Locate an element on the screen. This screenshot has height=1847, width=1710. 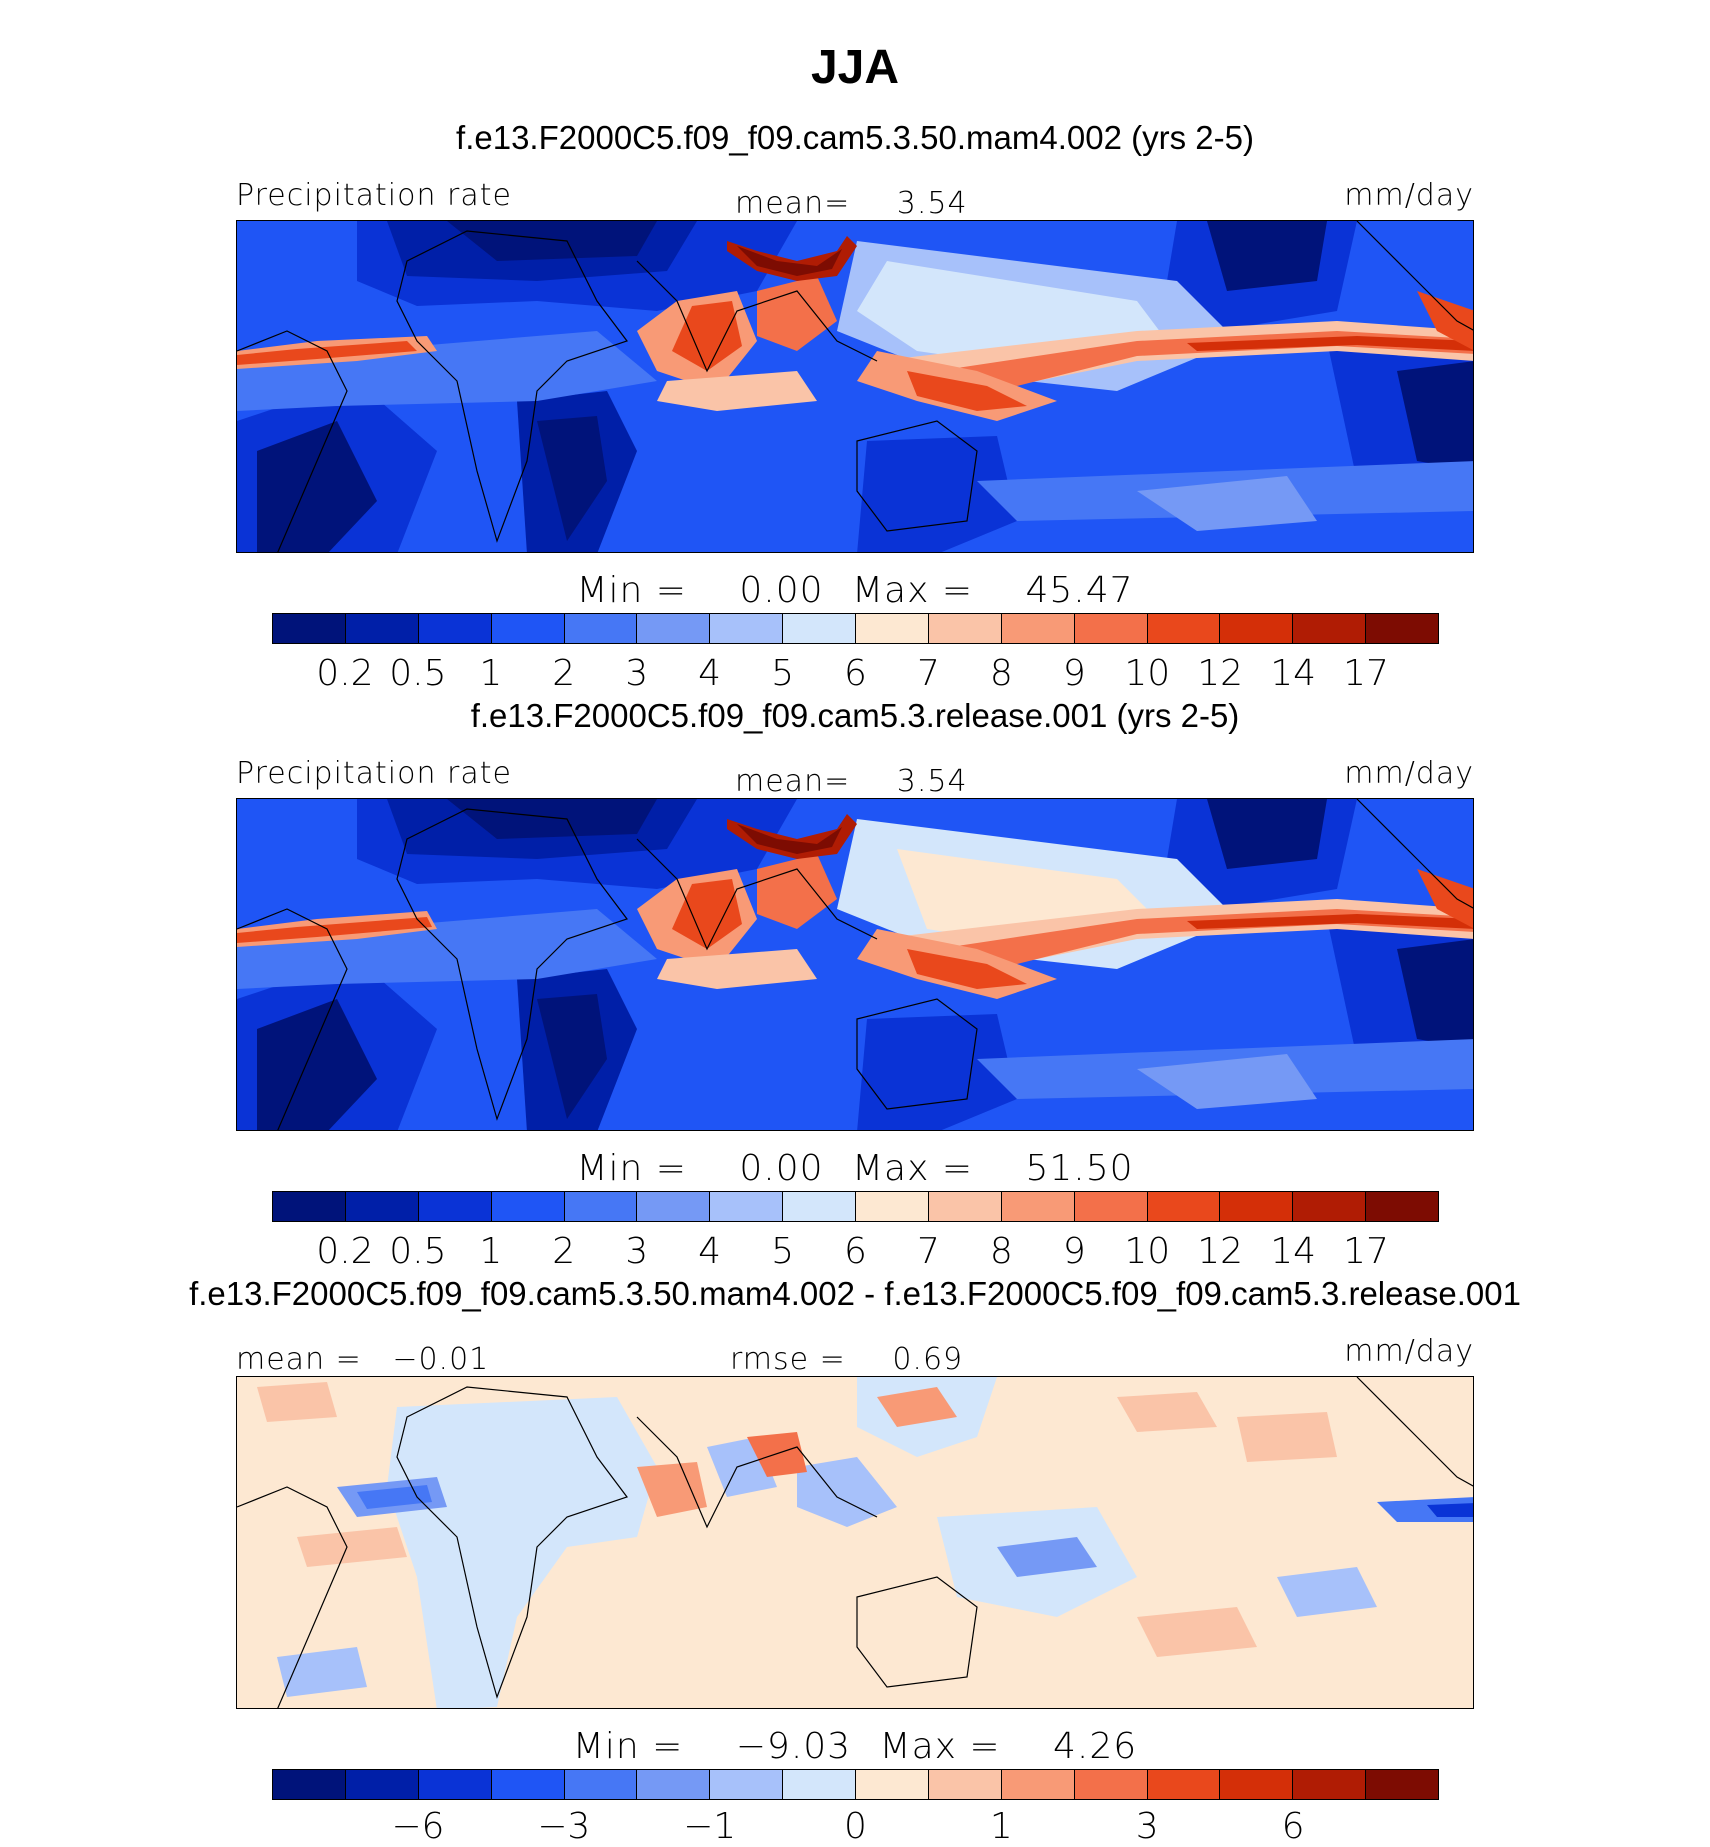
panel-1-mean-value: 3.54 is located at coordinates (932, 203).